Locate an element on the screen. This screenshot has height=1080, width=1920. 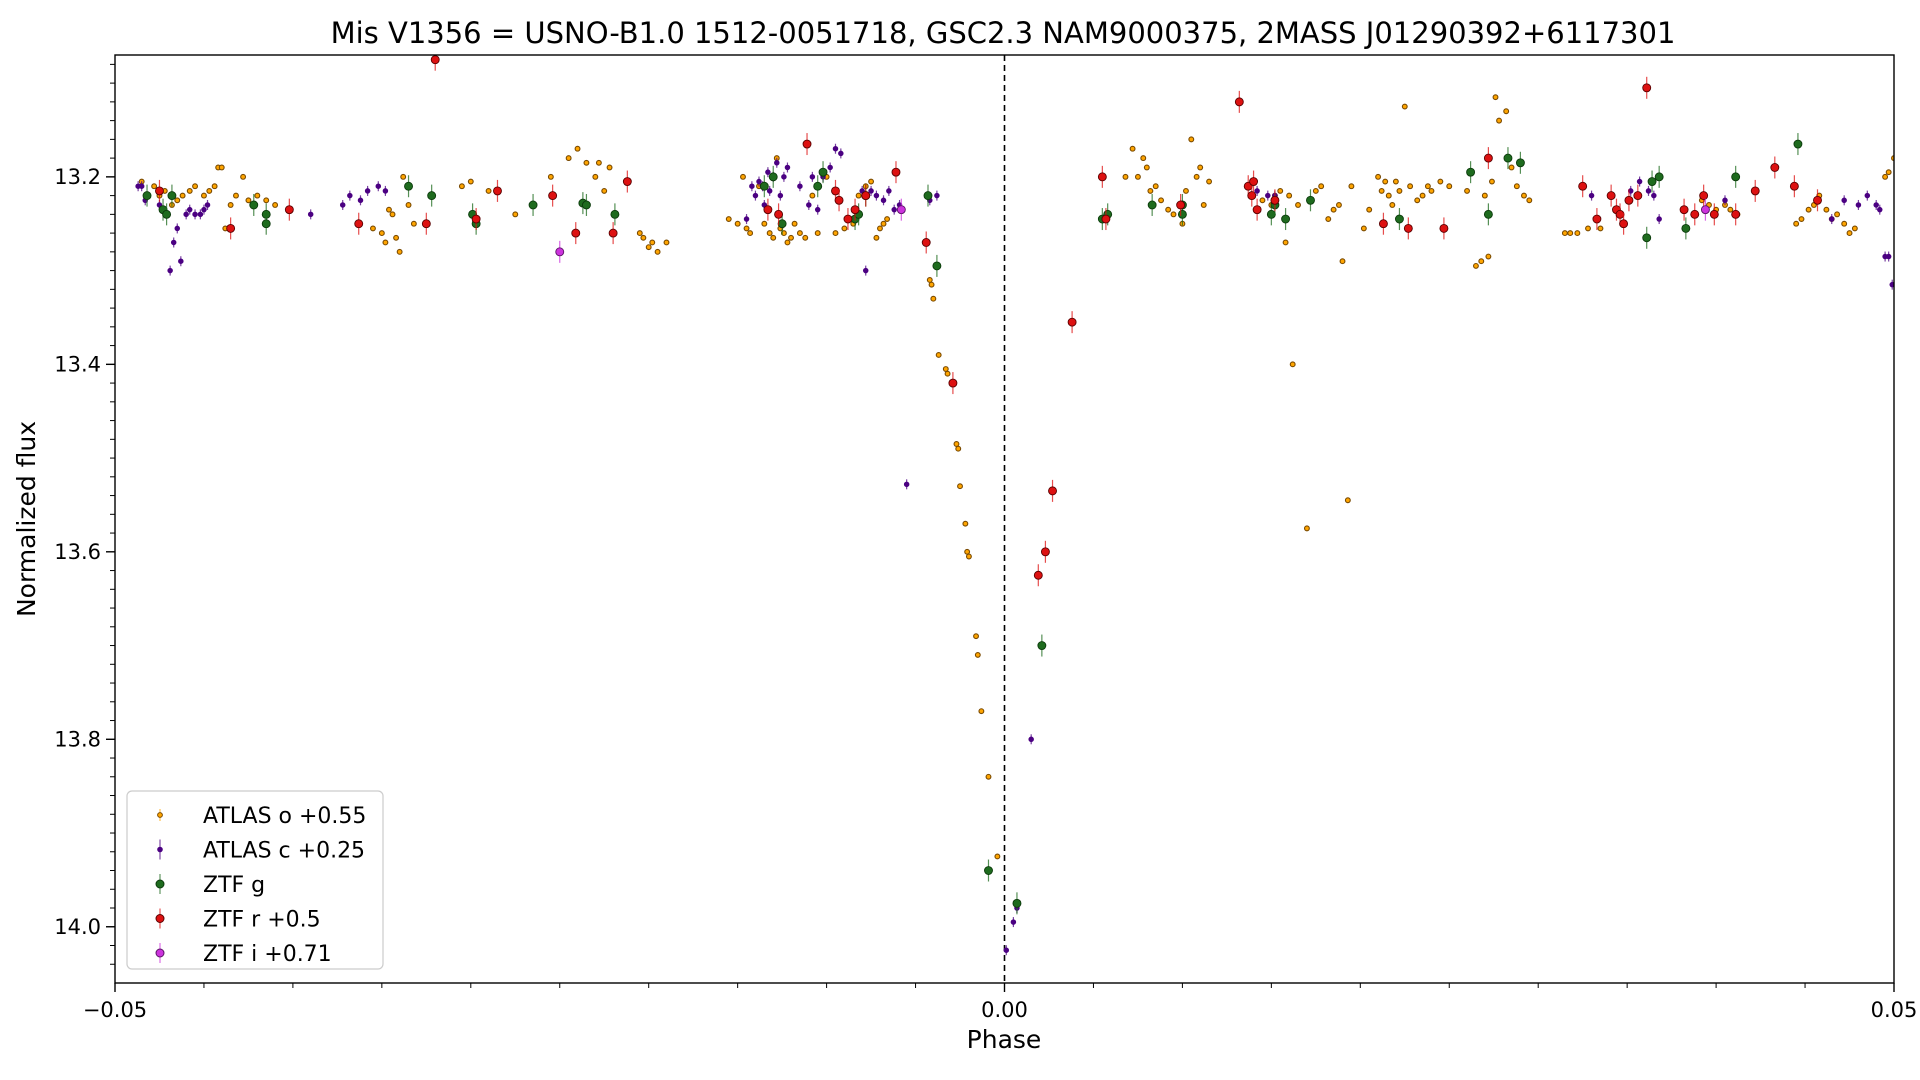
legend-box is located at coordinates (255, 880).